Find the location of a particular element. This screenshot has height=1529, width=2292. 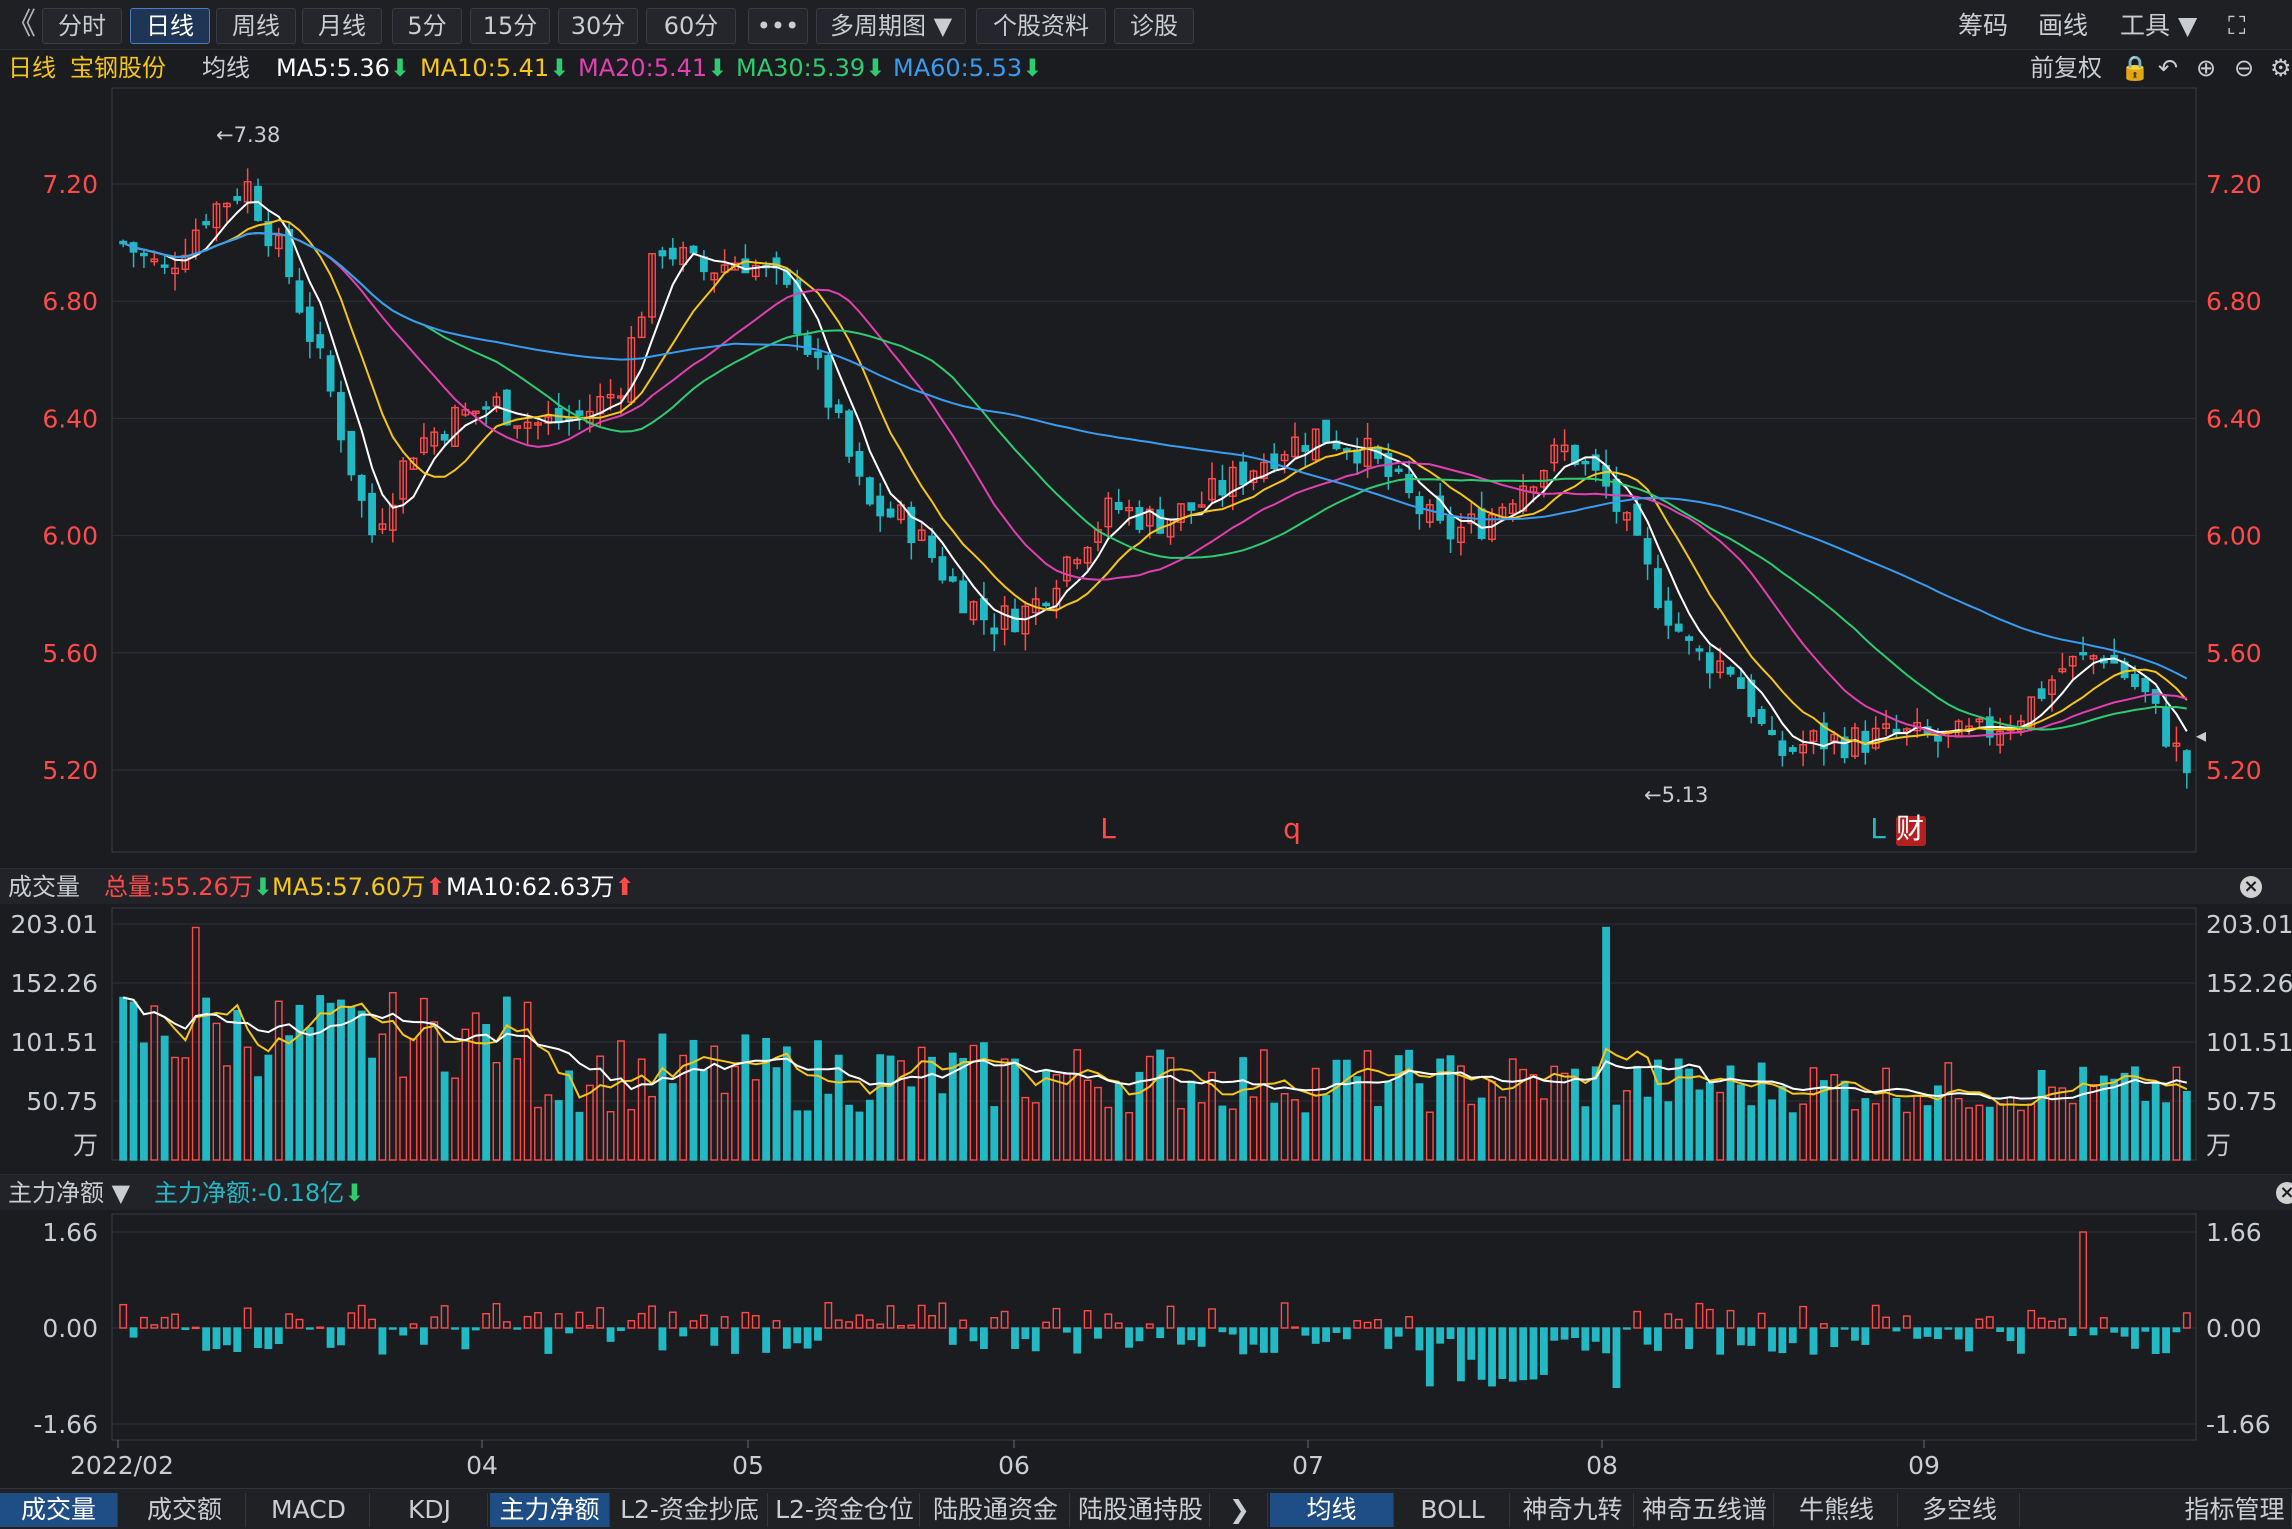

tab-main-flow: 主力净额 is located at coordinates (550, 1510).